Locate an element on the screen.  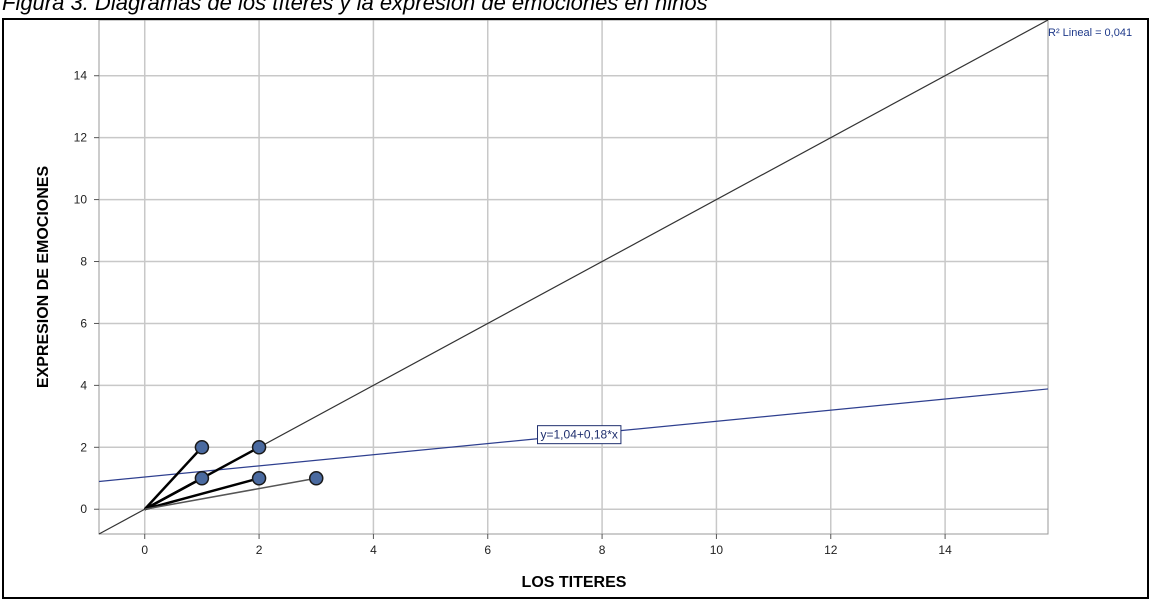
x-tick-label: 2 is located at coordinates (259, 550).